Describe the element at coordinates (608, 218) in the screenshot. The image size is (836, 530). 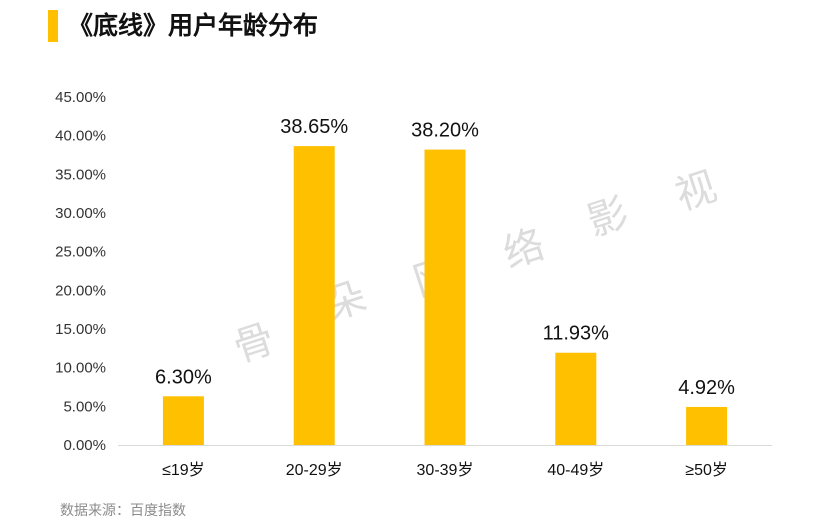
I see `watermark-char: 影` at that location.